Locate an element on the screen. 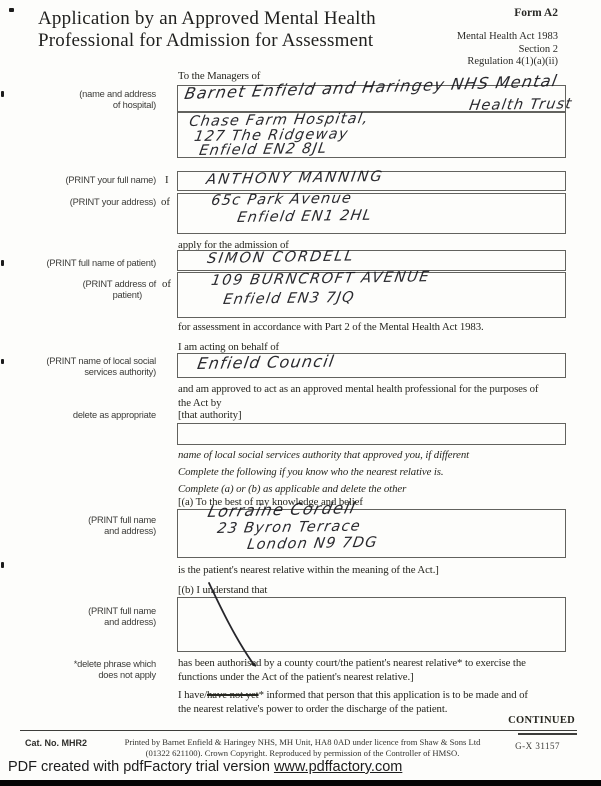 The height and width of the screenshot is (786, 601). footer-divider-accent is located at coordinates (547, 734).